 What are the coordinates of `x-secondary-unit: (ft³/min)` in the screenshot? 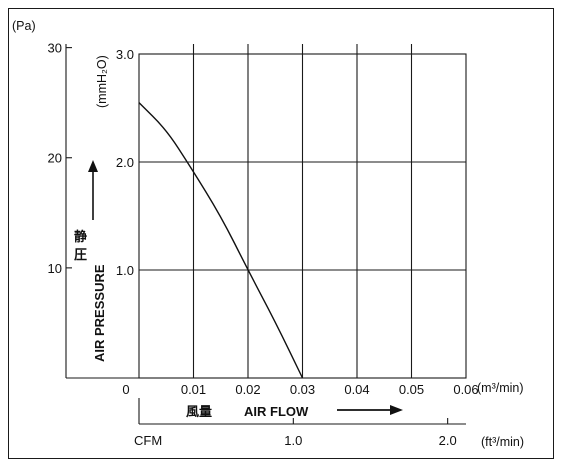 It's located at (502, 442).